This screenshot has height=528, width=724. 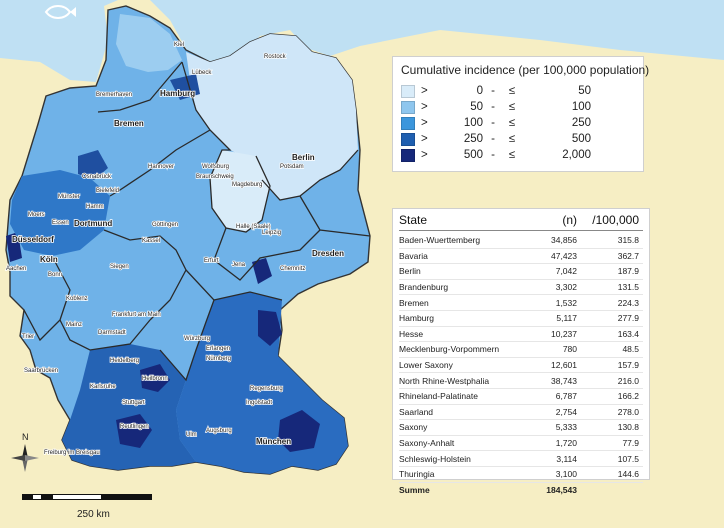 I want to click on city-label: Frankfurt am Main, so click(x=136, y=315).